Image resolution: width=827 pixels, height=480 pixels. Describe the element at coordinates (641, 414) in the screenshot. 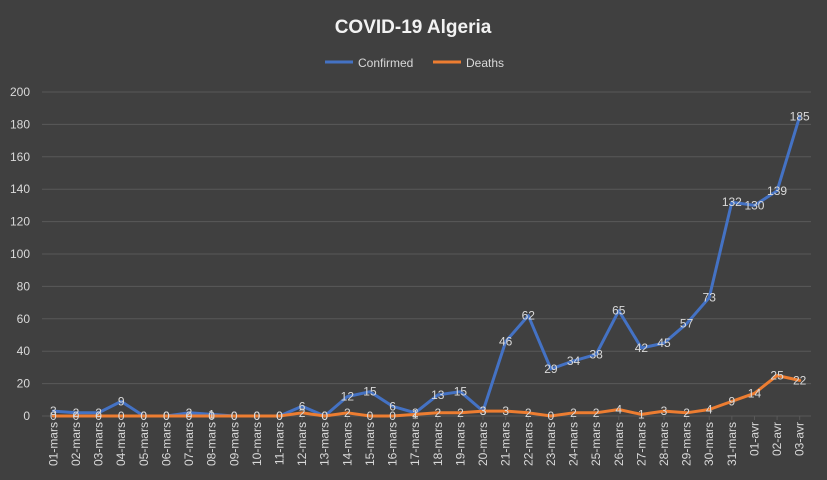

I see `data-label-deaths: 1` at that location.